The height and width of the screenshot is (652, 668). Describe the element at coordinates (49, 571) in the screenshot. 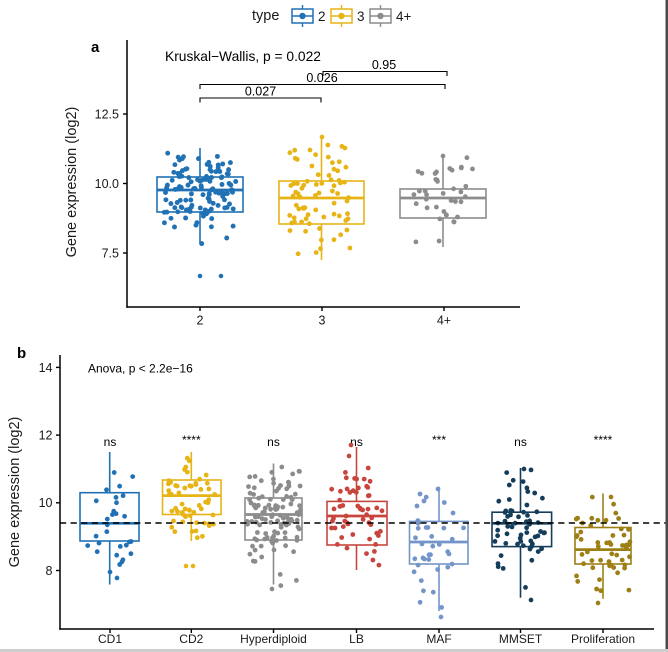

I see `svg-text: 8` at that location.